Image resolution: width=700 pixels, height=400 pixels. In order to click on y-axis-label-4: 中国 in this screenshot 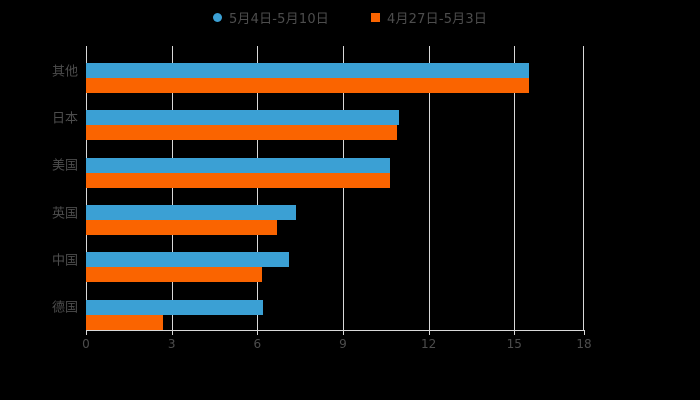, I will do `click(64, 261)`.